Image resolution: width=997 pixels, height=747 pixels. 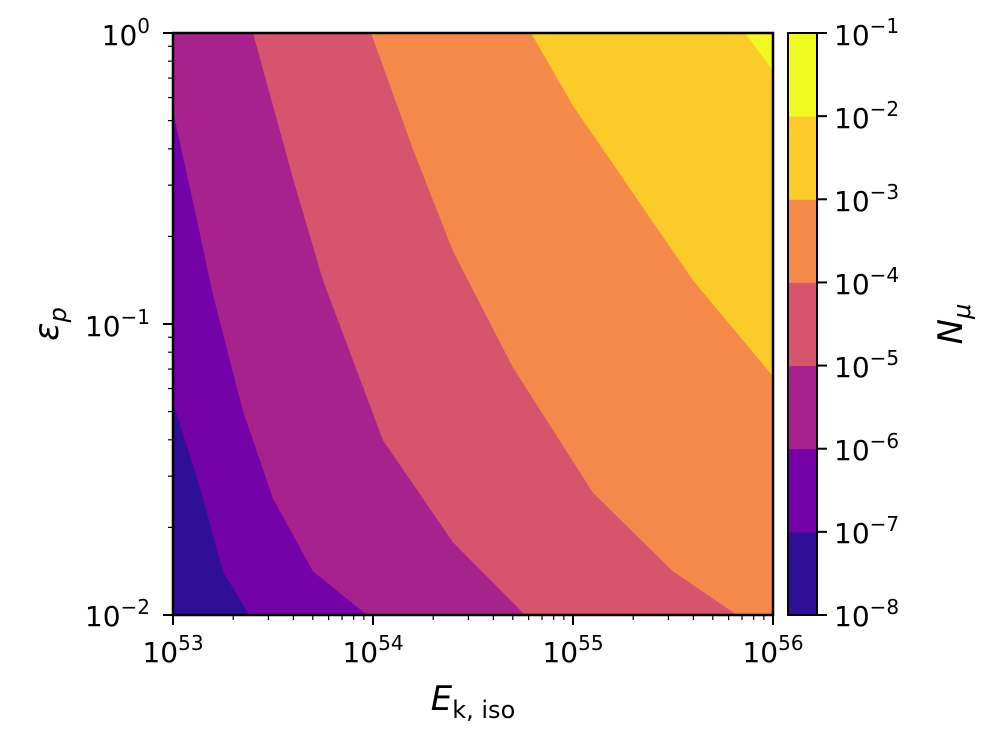 I want to click on colorbar-tick-label: 10⁻³, so click(x=866, y=199).